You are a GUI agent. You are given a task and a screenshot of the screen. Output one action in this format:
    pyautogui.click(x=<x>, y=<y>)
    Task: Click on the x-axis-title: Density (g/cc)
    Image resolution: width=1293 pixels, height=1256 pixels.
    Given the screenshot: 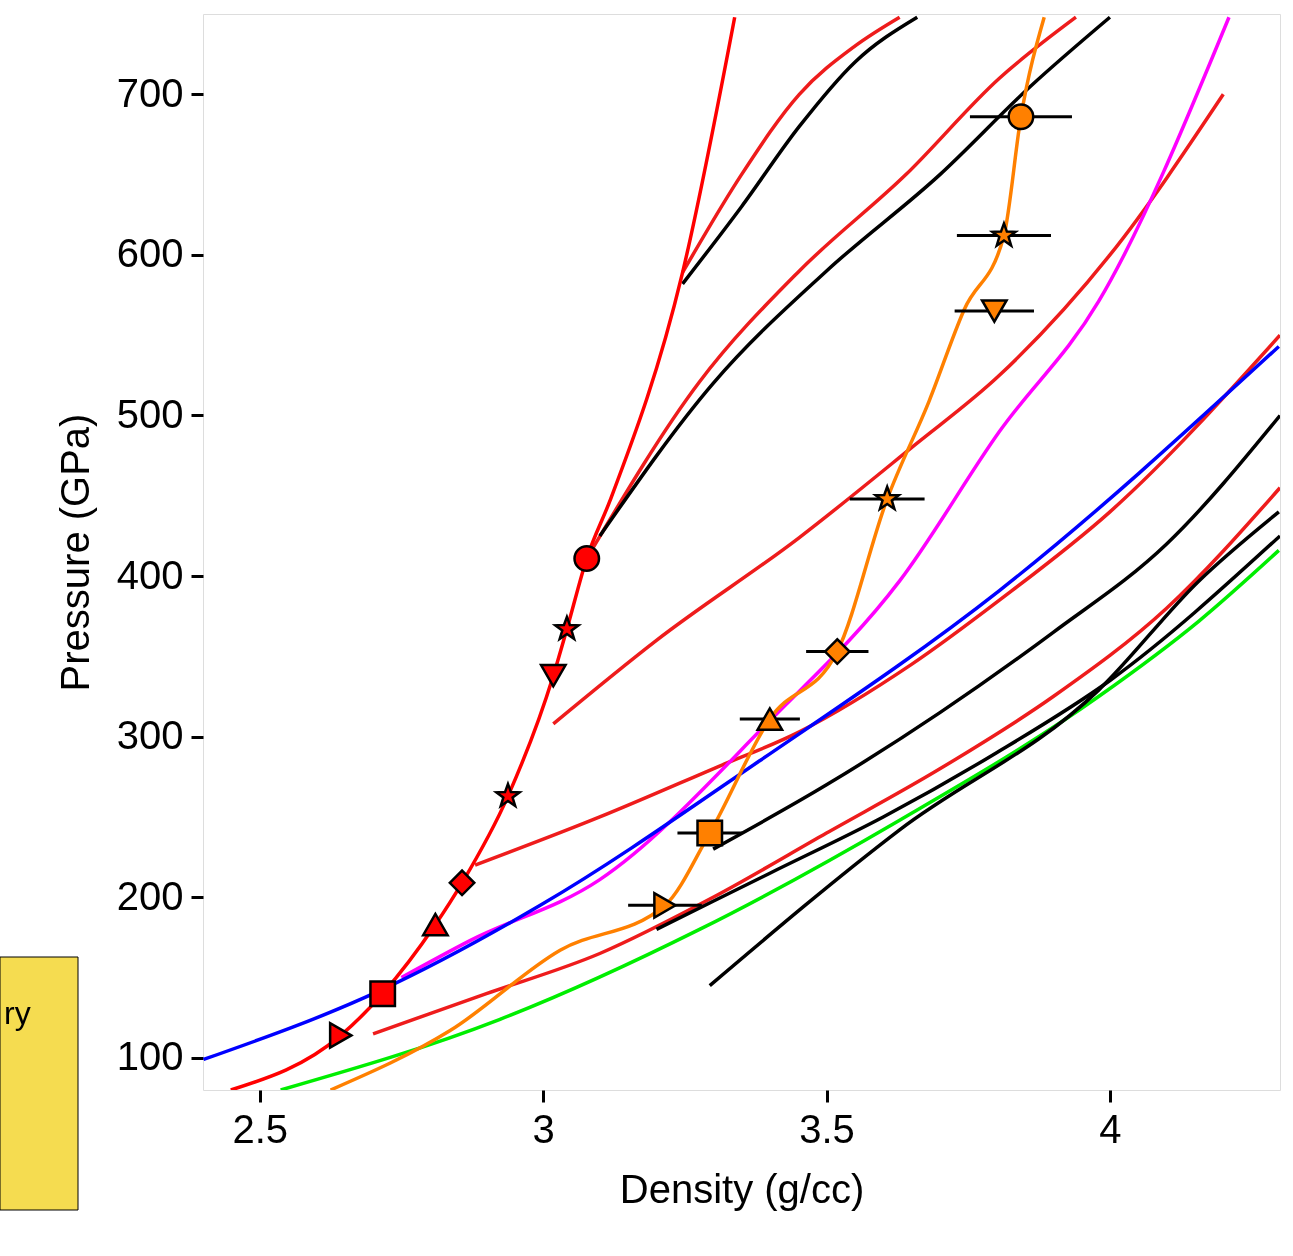 What is the action you would take?
    pyautogui.click(x=742, y=1188)
    